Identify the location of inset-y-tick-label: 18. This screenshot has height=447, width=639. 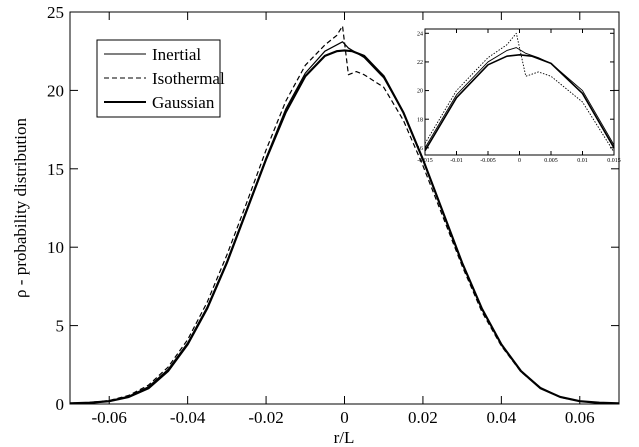
(420, 120).